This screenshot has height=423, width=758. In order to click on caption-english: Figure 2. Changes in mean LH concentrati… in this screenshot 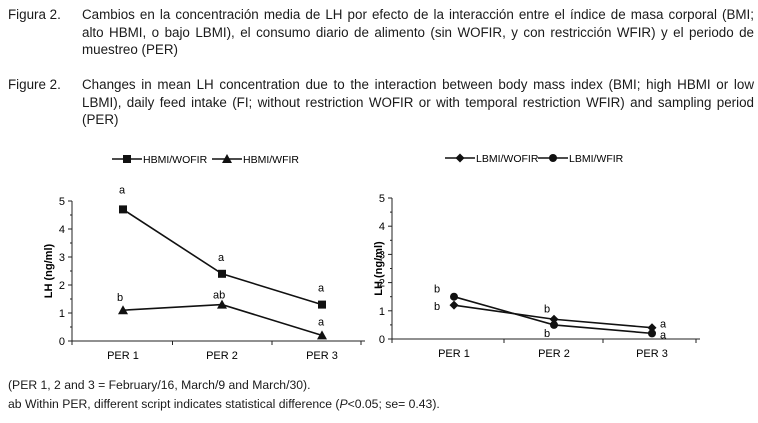, I will do `click(381, 102)`.